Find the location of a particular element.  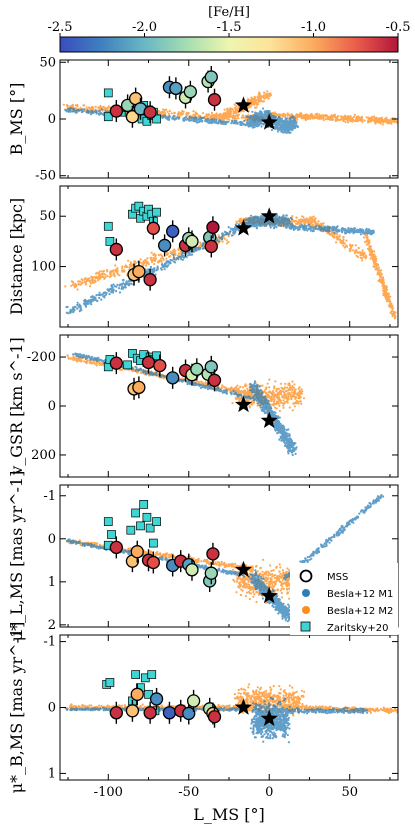

colorbar-ticks: -2.5 -2.0 -1.5 -1.0 -0.5 is located at coordinates (229, 28).